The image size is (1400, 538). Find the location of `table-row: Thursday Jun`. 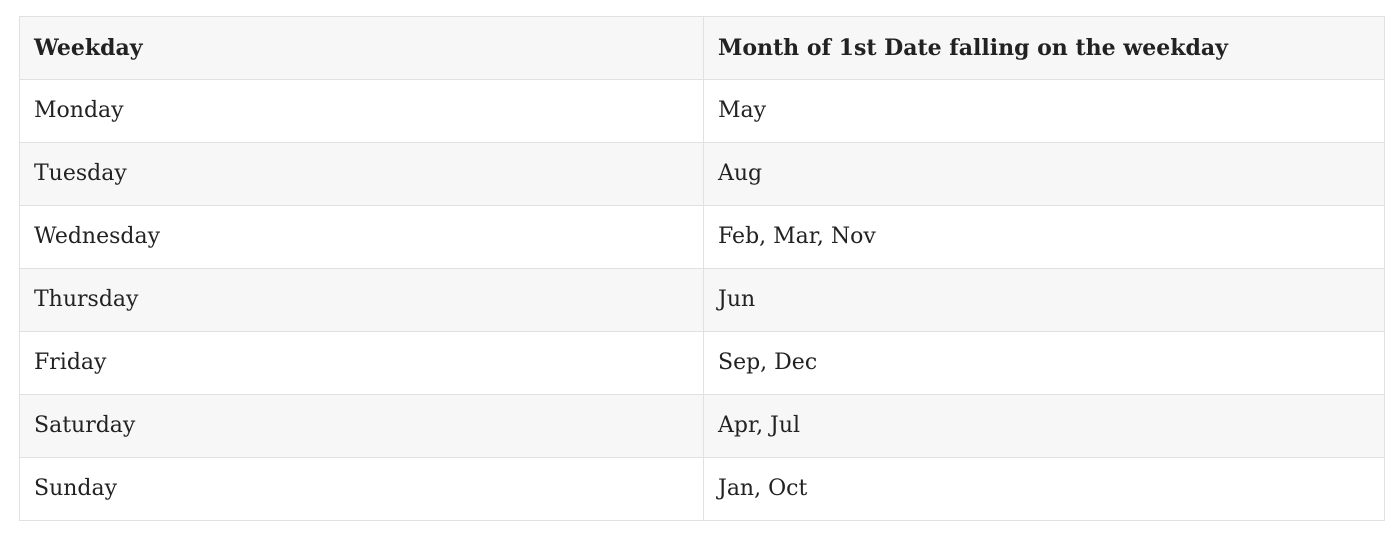

table-row: Thursday Jun is located at coordinates (702, 300).